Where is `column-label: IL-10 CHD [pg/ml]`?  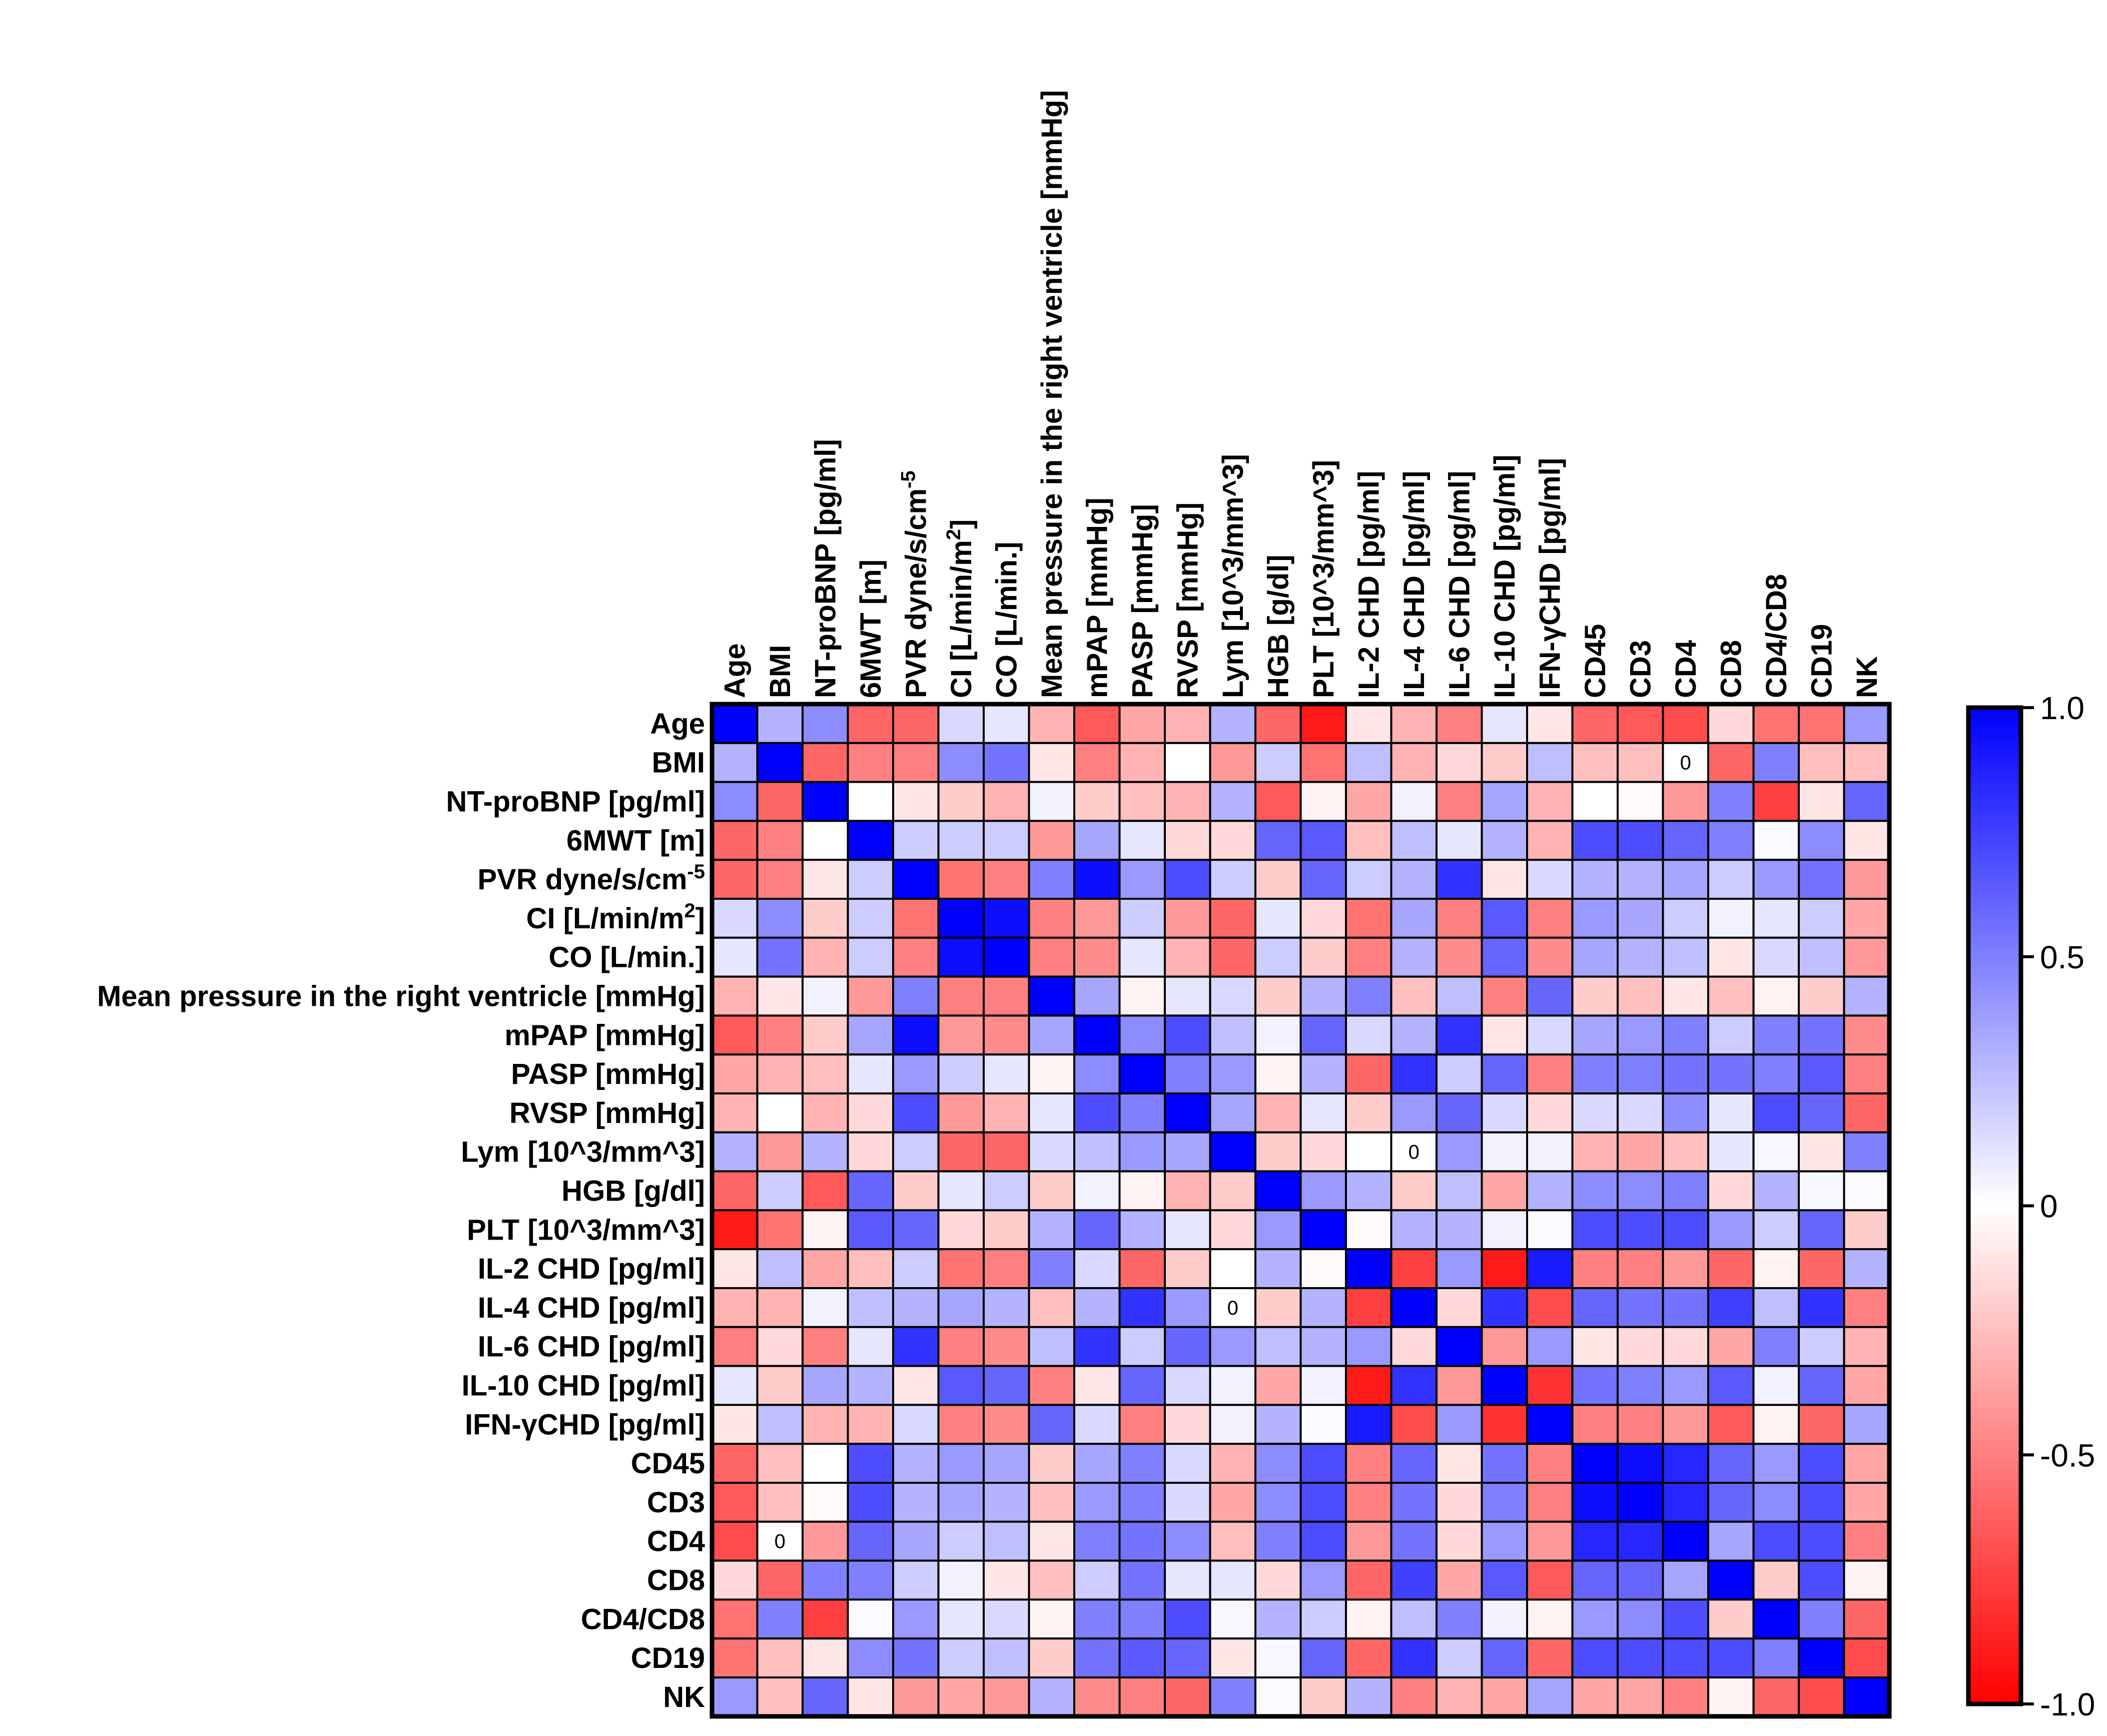 column-label: IL-10 CHD [pg/ml] is located at coordinates (1505, 576).